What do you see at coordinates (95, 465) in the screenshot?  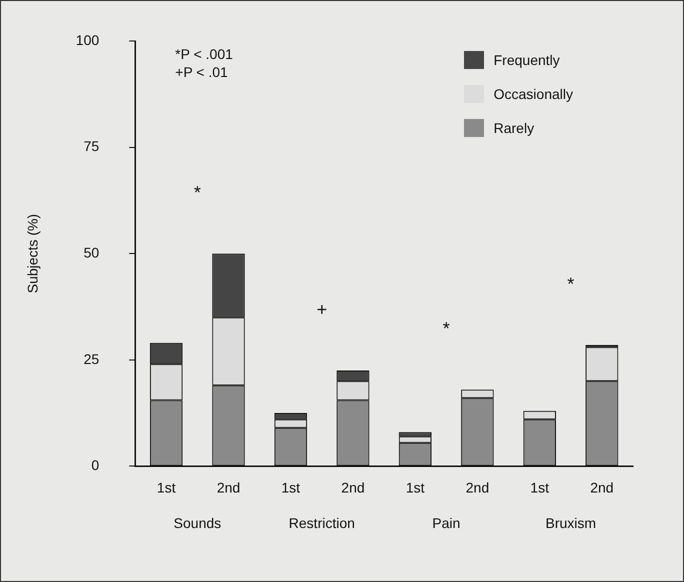 I see `y-tick-label: 0` at bounding box center [95, 465].